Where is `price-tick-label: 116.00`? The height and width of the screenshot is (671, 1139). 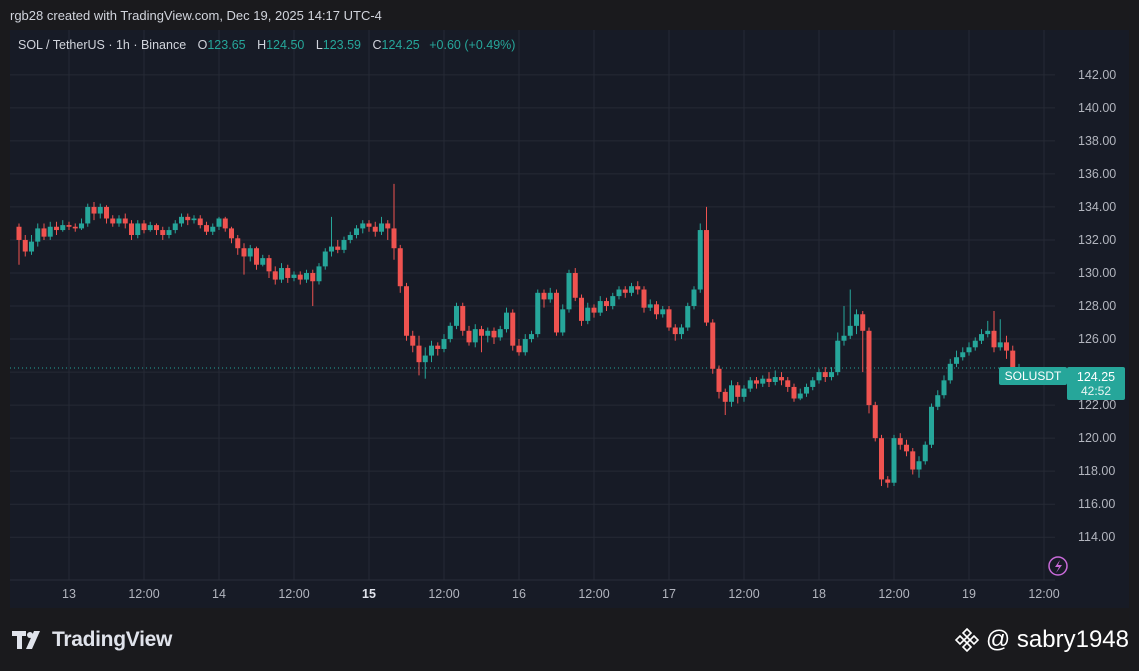 price-tick-label: 116.00 is located at coordinates (1096, 504).